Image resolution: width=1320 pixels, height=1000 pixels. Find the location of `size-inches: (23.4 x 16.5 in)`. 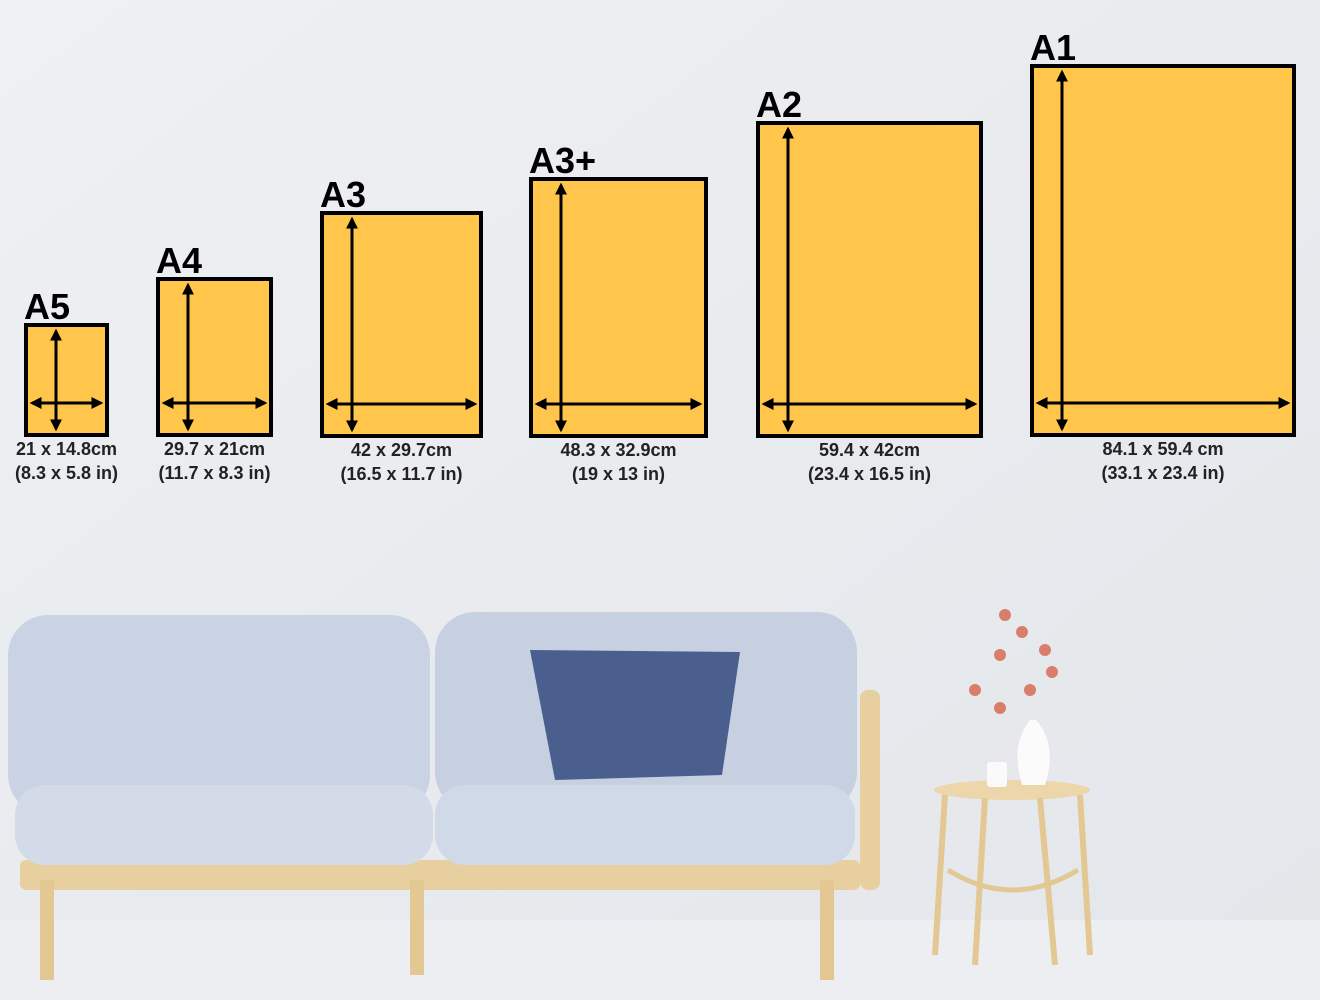

size-inches: (23.4 x 16.5 in) is located at coordinates (869, 474).